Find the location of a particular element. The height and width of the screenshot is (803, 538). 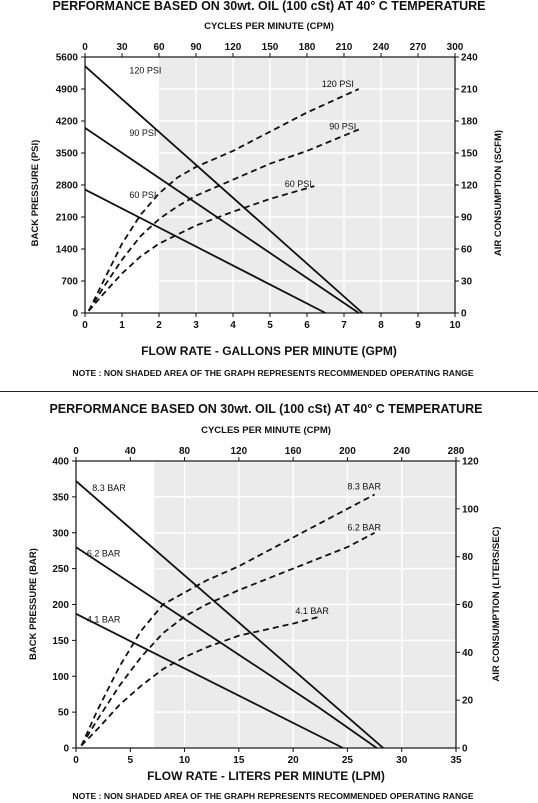

gpm-air-label: 120 PSI is located at coordinates (338, 84).